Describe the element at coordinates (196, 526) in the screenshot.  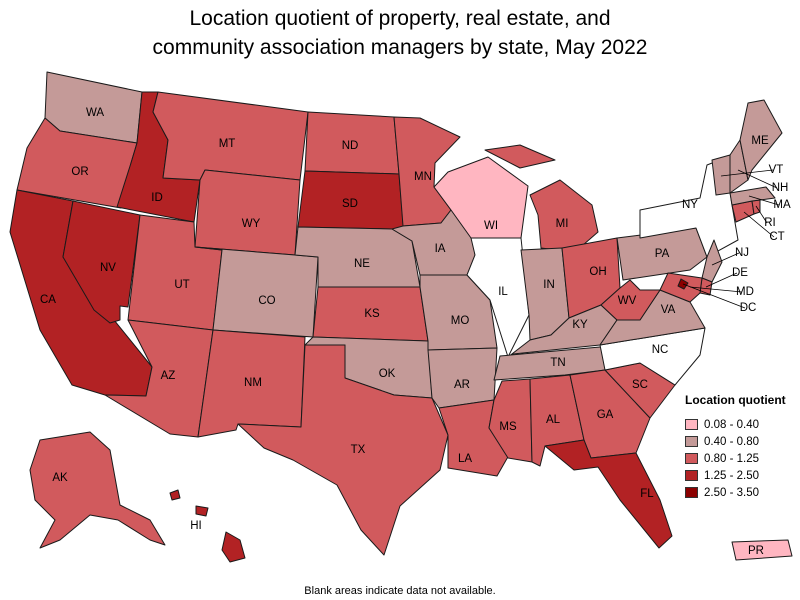
I see `state-label-hi: HI` at that location.